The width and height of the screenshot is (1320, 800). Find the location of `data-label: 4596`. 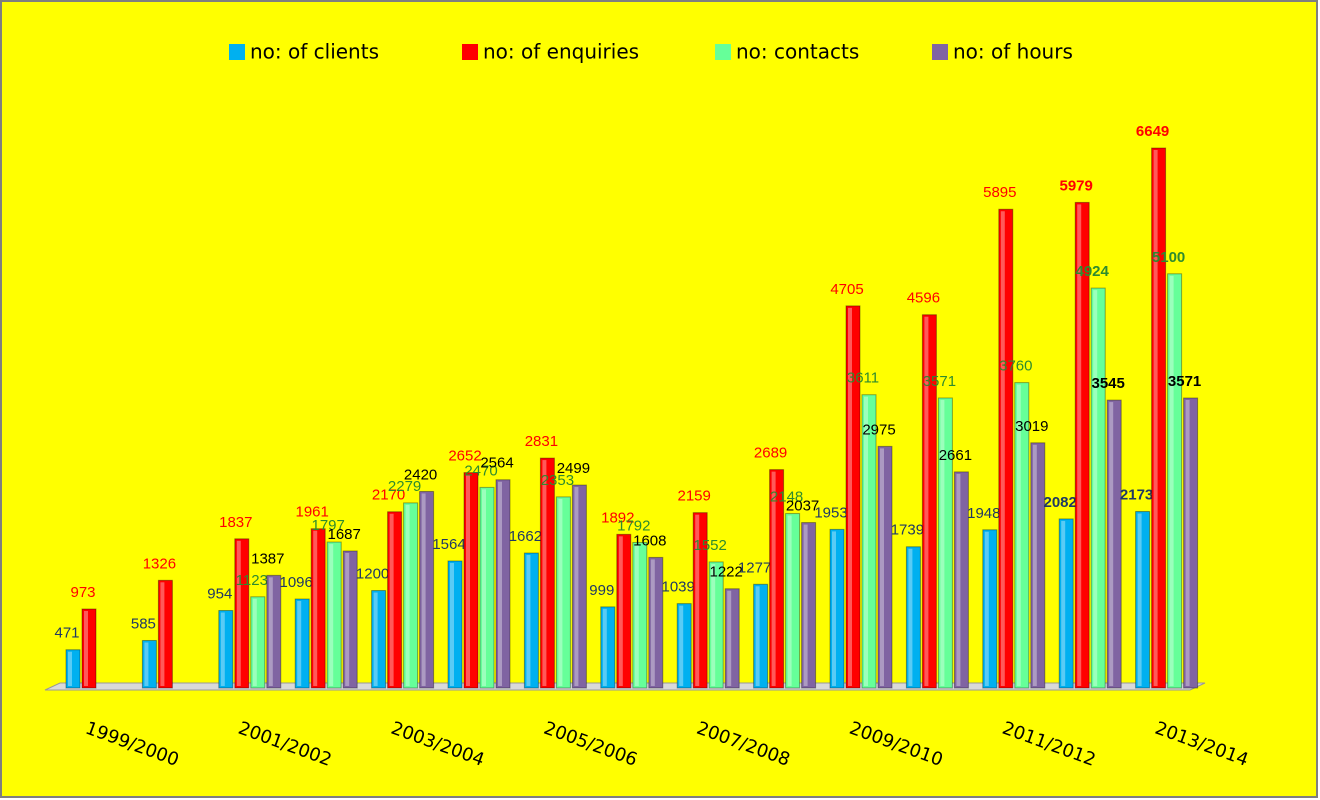

data-label: 4596 is located at coordinates (923, 298).